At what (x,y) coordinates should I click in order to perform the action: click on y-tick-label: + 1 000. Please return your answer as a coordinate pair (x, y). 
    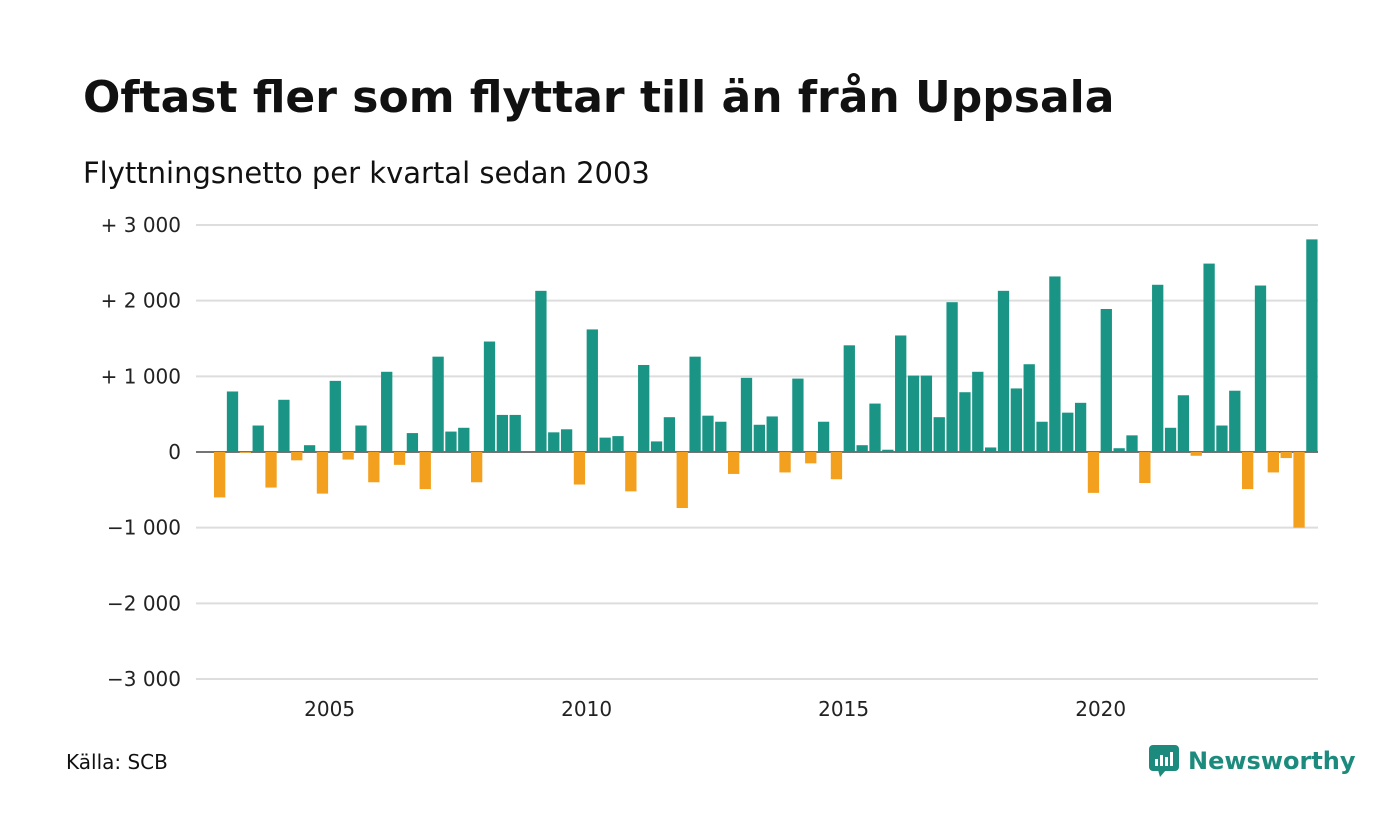
    Looking at the image, I should click on (141, 376).